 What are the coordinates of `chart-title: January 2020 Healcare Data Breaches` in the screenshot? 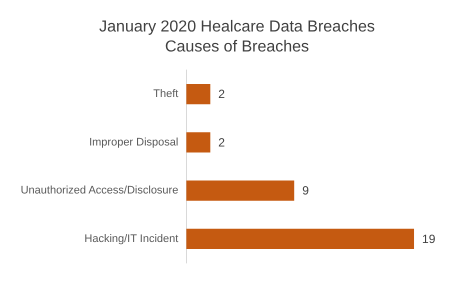 It's located at (237, 27).